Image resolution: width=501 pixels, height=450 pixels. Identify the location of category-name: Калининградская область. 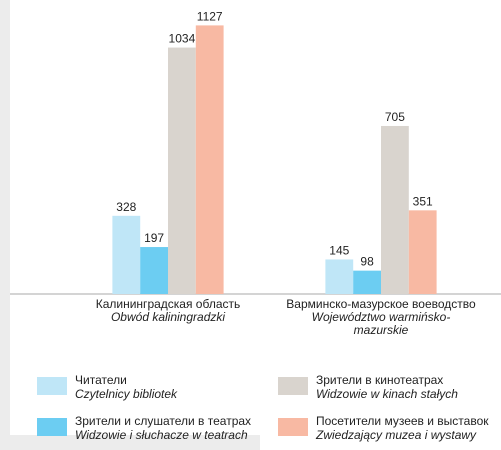
(168, 304).